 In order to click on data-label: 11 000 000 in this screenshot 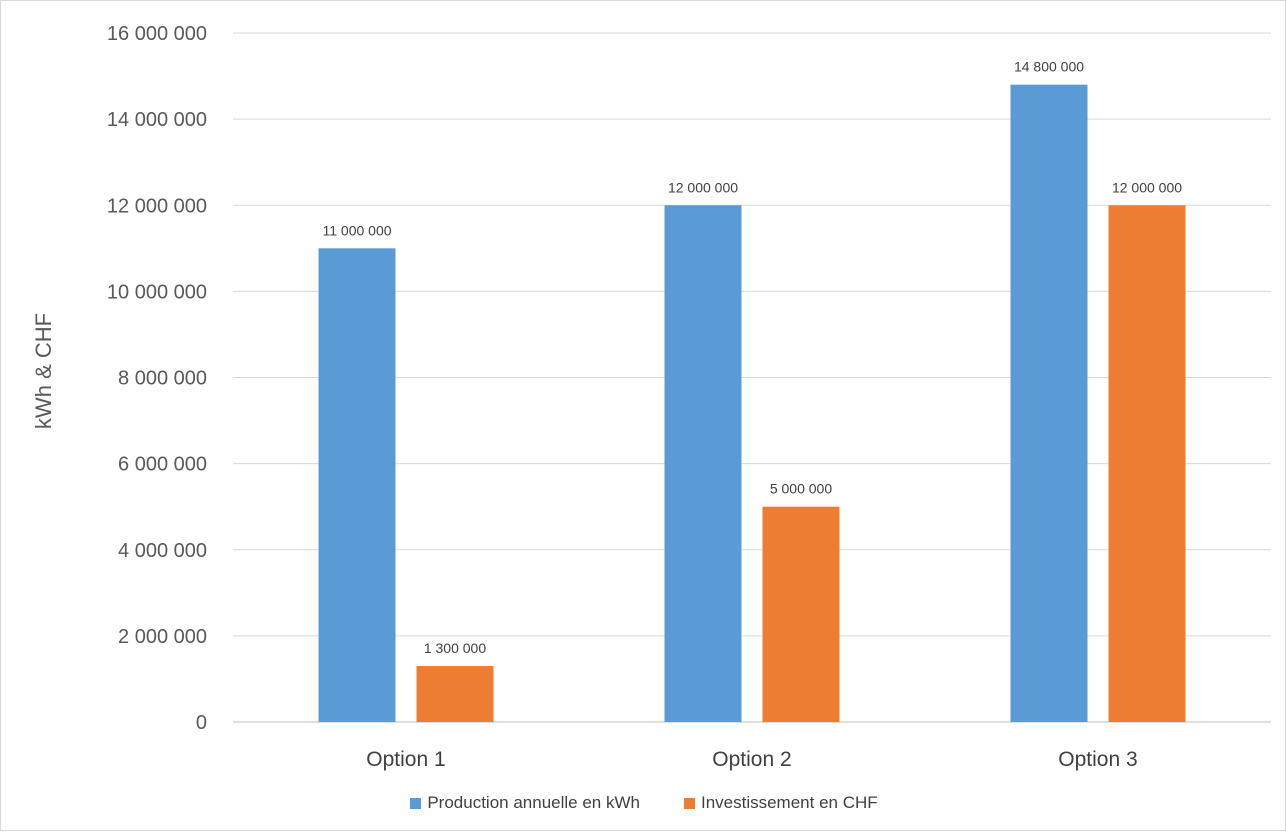, I will do `click(356, 230)`.